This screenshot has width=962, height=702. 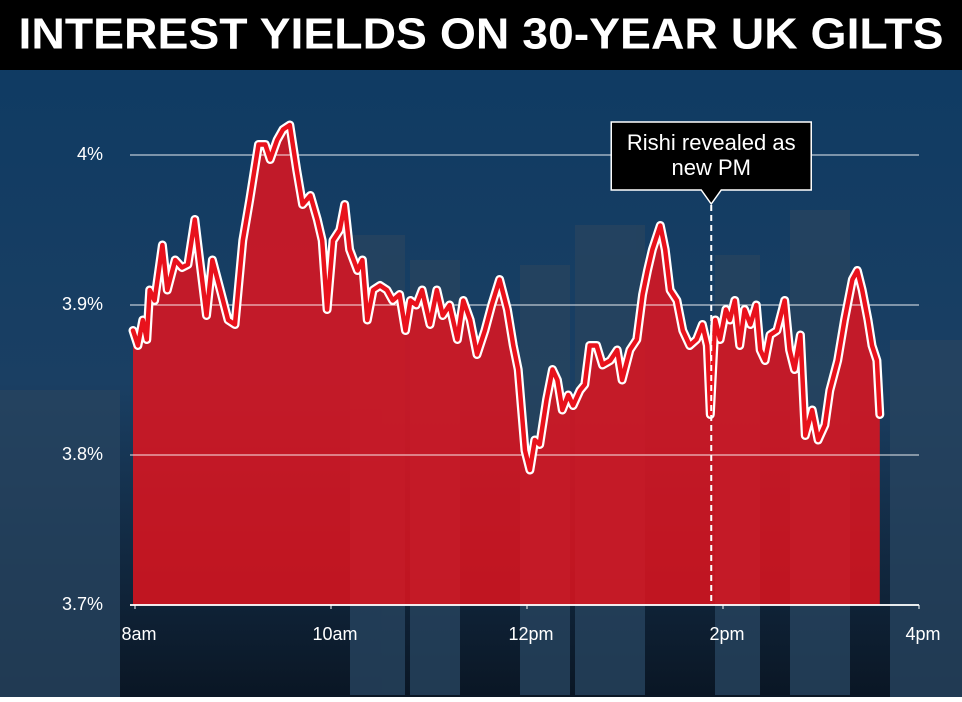 What do you see at coordinates (334, 634) in the screenshot?
I see `x-tick-label: 10am` at bounding box center [334, 634].